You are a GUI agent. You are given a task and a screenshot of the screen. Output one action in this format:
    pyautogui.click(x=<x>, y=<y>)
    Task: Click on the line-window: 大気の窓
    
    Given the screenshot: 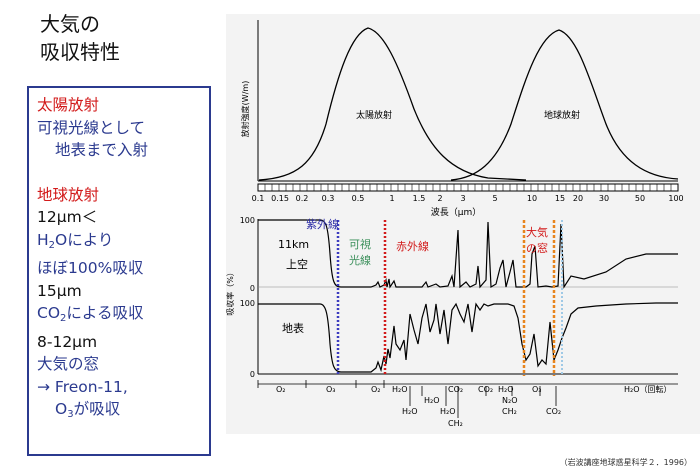 What is the action you would take?
    pyautogui.click(x=68, y=364)
    